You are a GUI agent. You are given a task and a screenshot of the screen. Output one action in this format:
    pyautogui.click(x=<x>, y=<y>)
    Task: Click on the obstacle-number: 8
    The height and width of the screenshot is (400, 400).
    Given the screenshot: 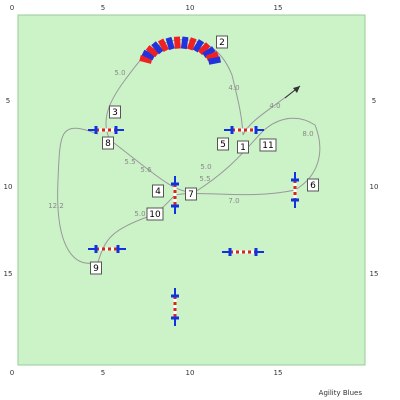 What is the action you would take?
    pyautogui.click(x=108, y=144)
    